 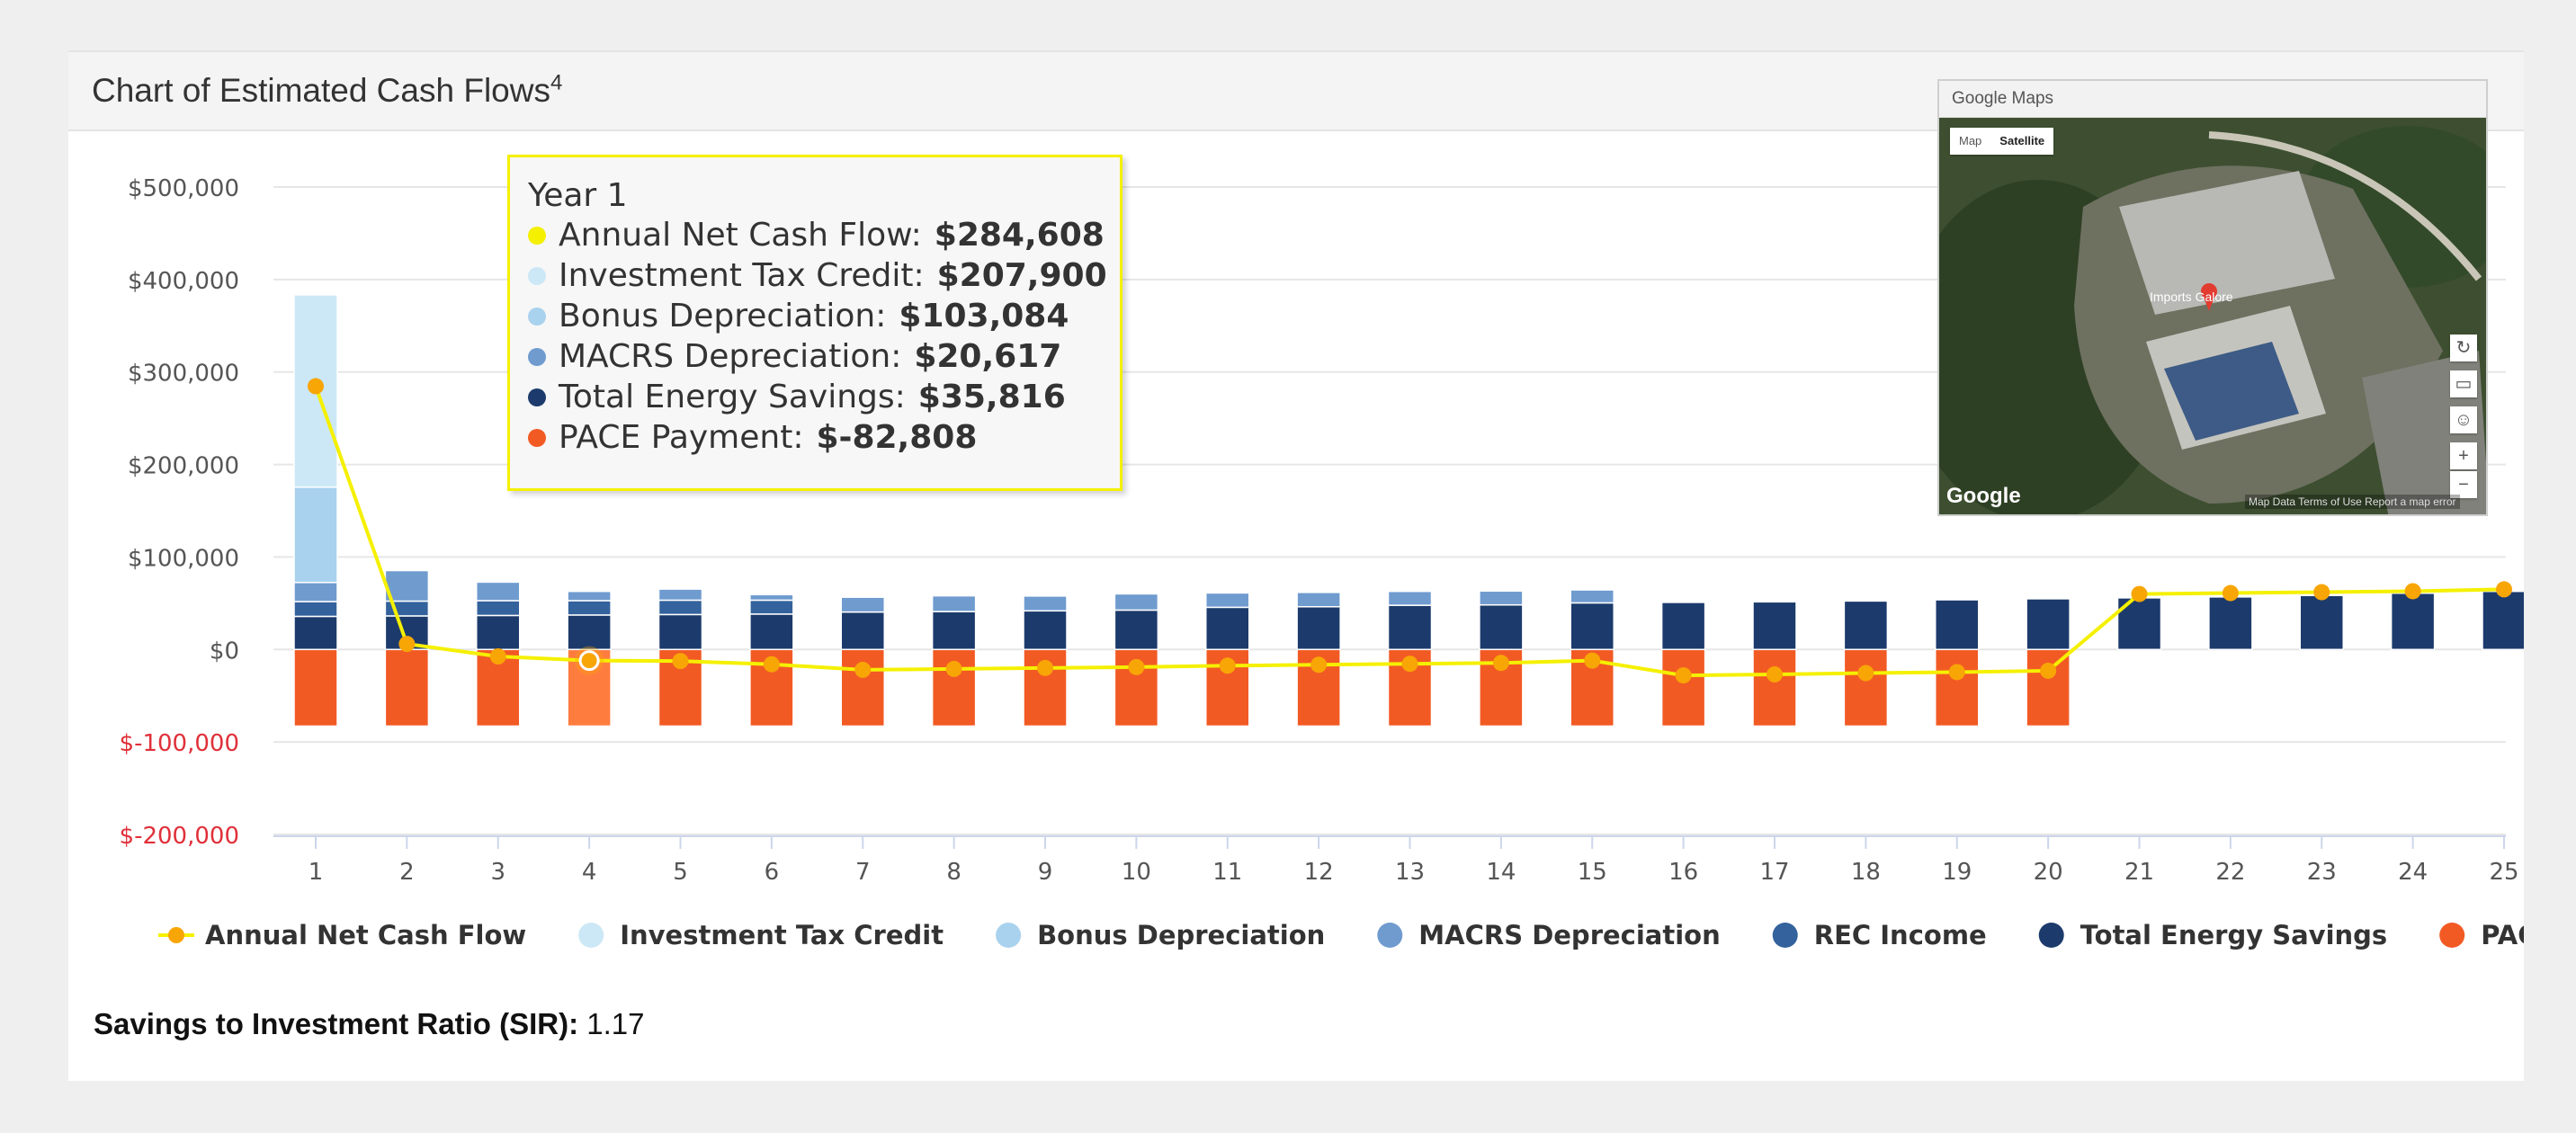 I want to click on x-tick-label: 21, so click(x=2139, y=872).